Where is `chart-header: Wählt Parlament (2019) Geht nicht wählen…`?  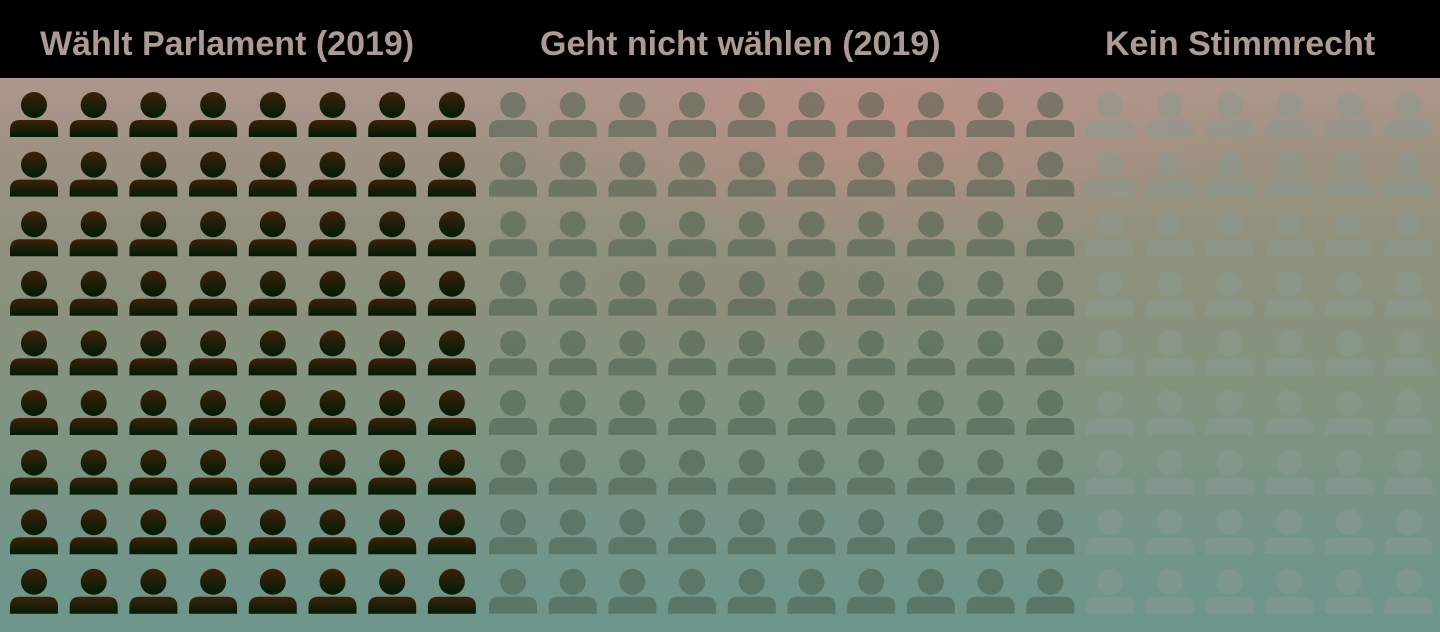
chart-header: Wählt Parlament (2019) Geht nicht wählen… is located at coordinates (720, 39).